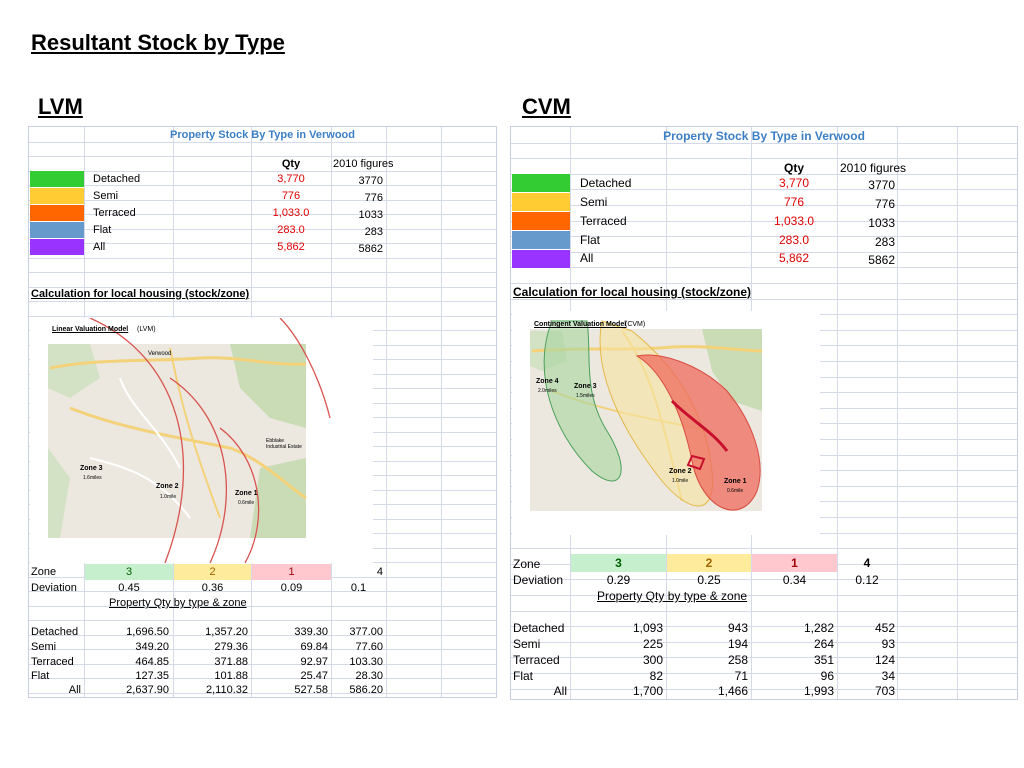 This screenshot has height=768, width=1024. I want to click on lvm-deviation-value: 0.1, so click(358, 588).